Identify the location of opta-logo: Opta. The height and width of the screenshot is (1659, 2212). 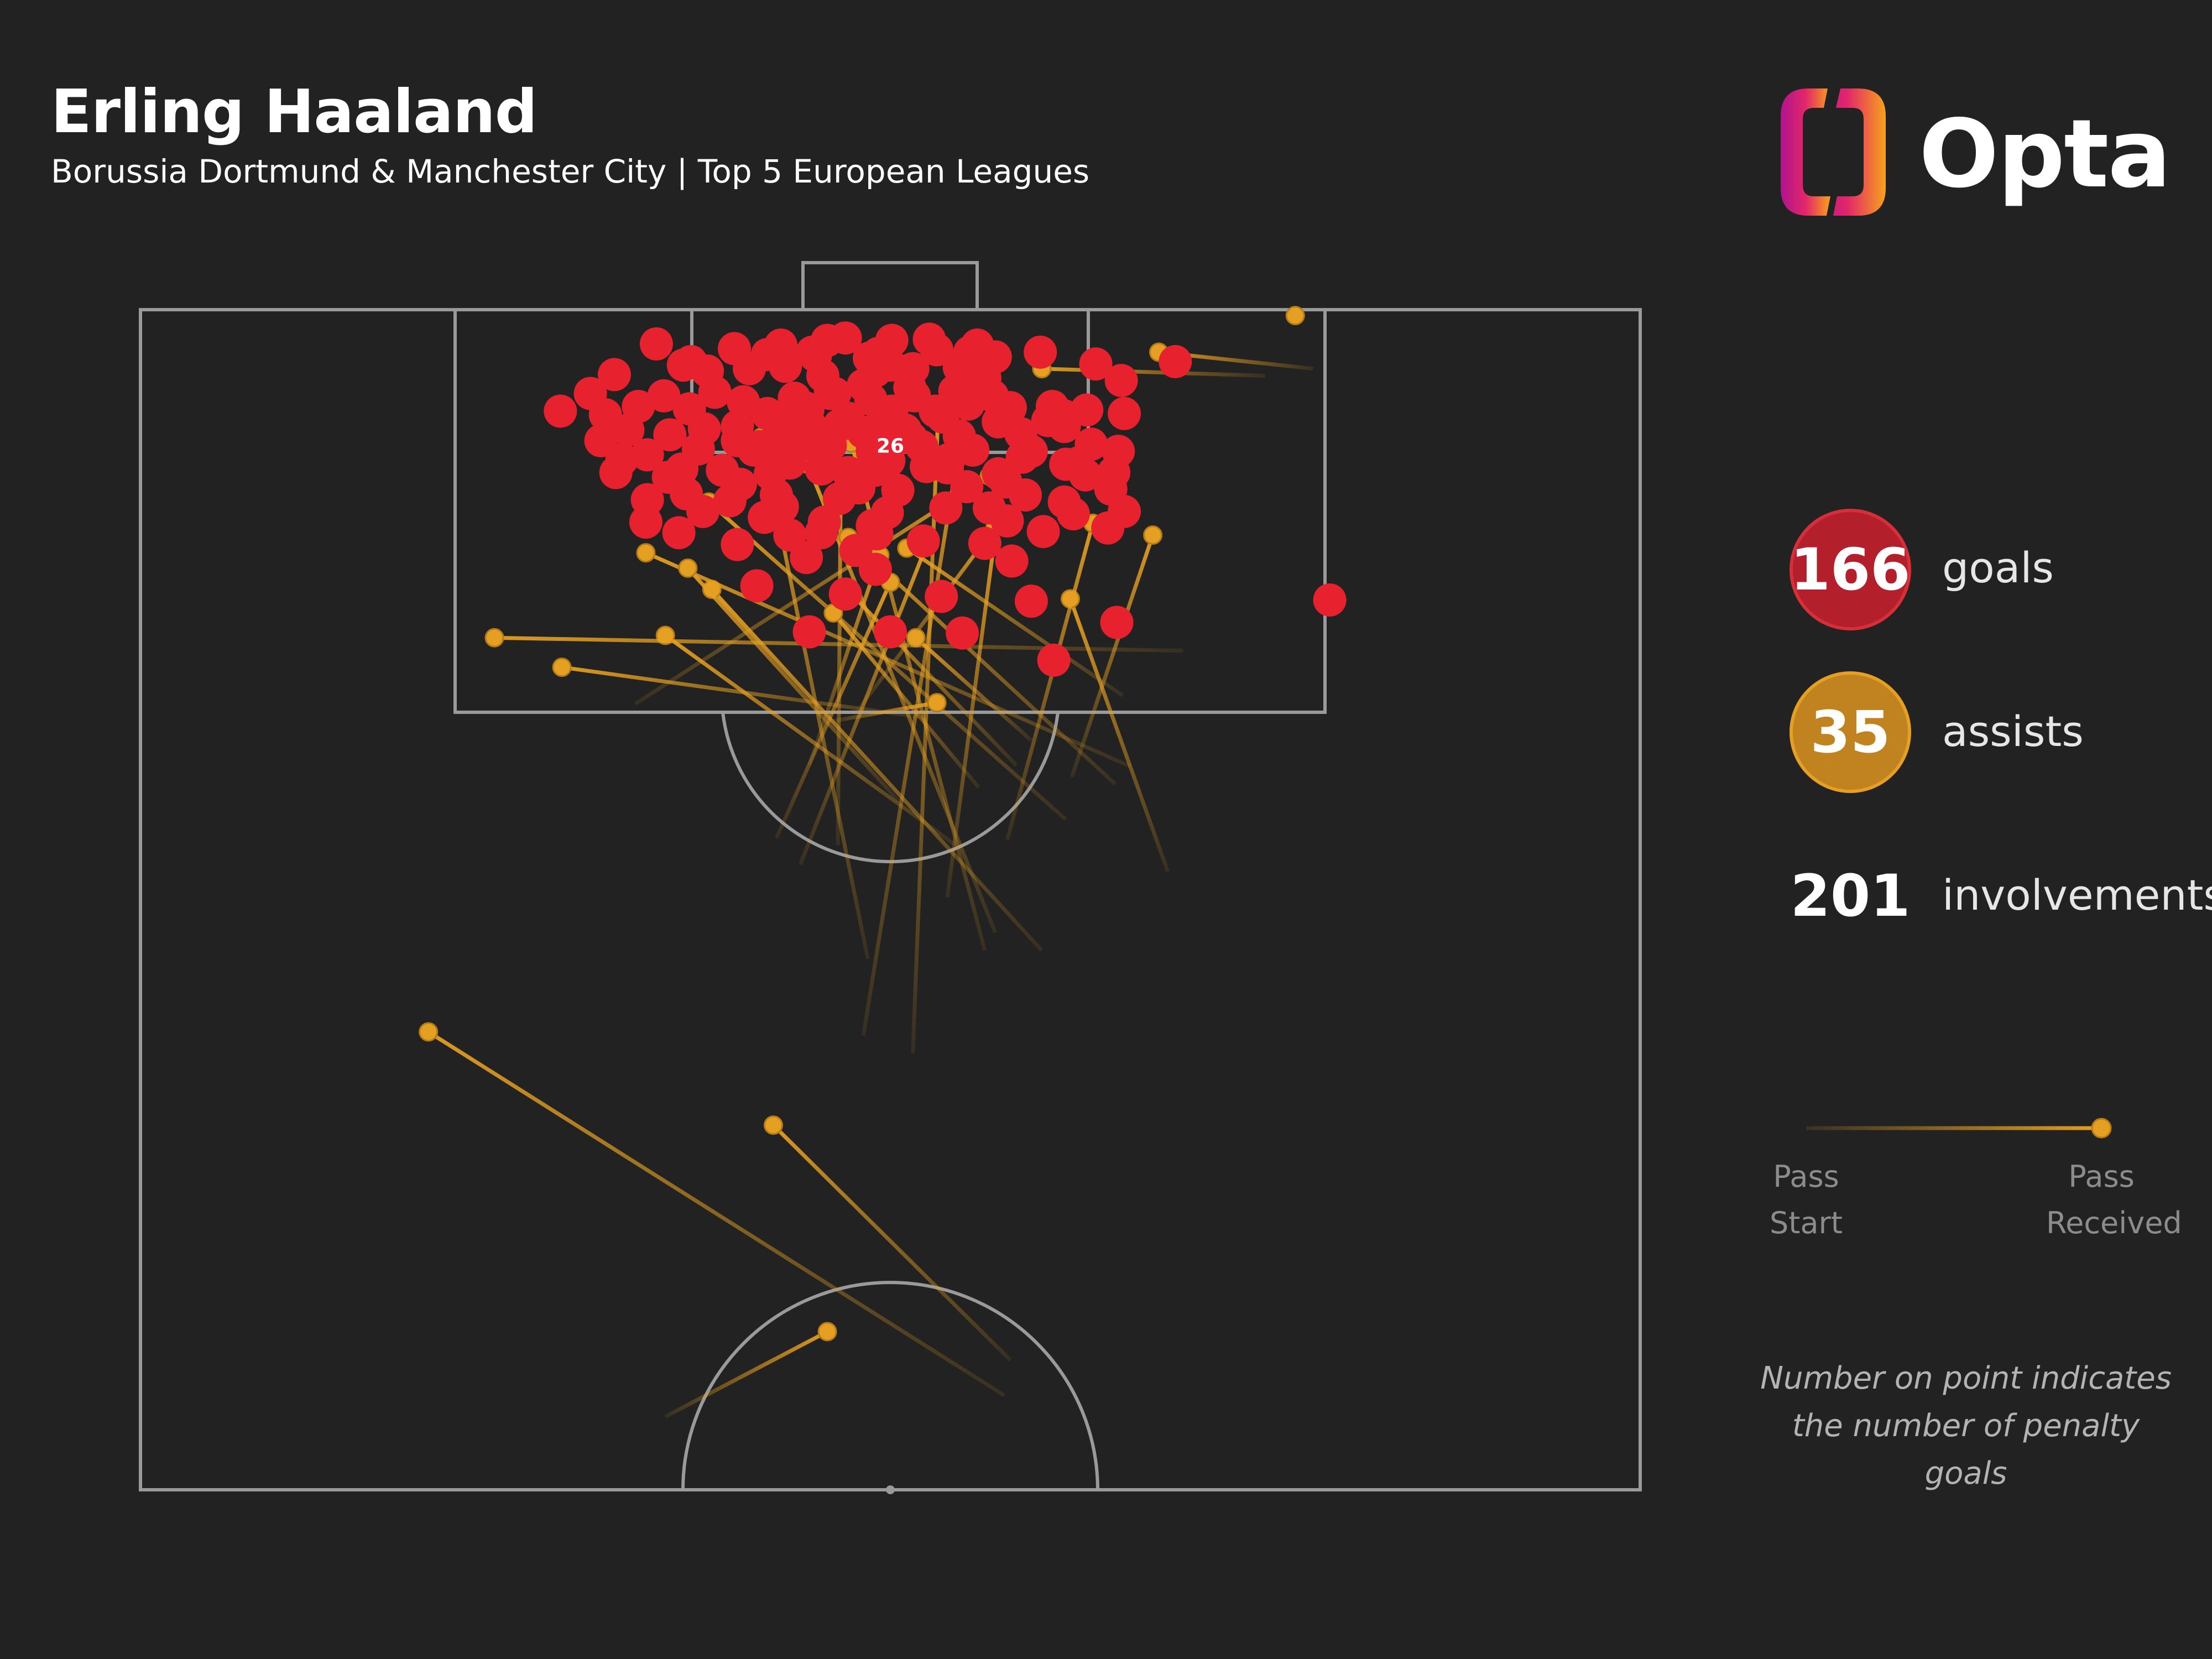
(1973, 152).